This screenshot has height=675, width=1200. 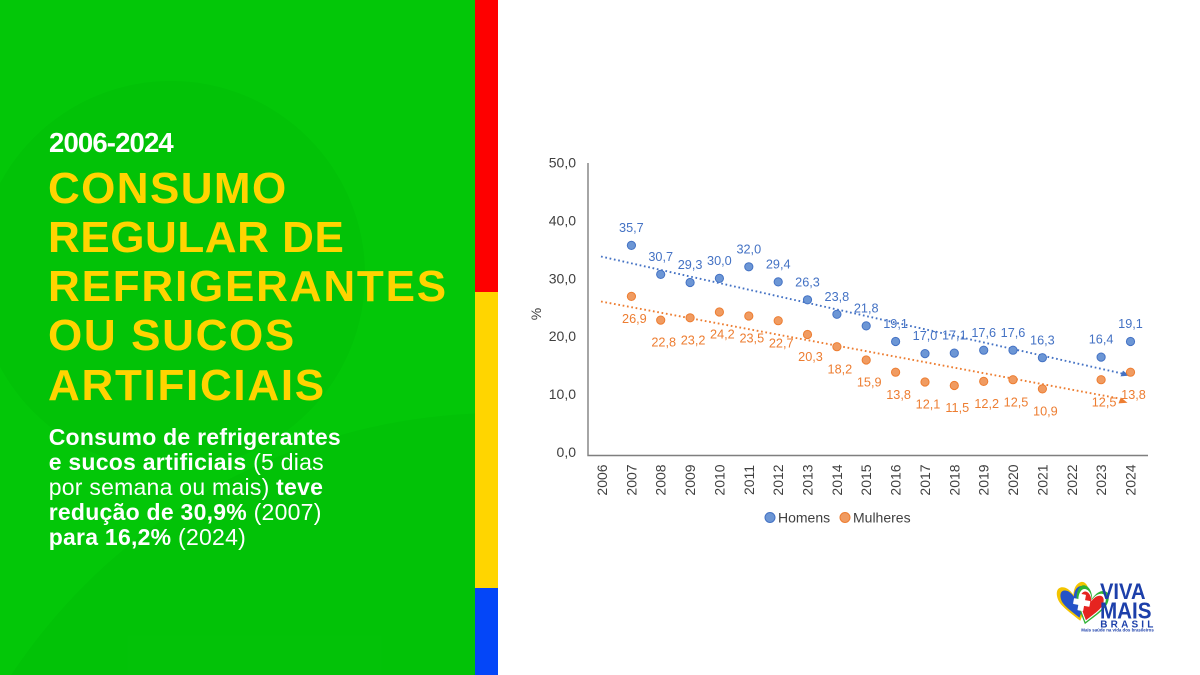 I want to click on svg-text: 23,5, so click(x=751, y=339).